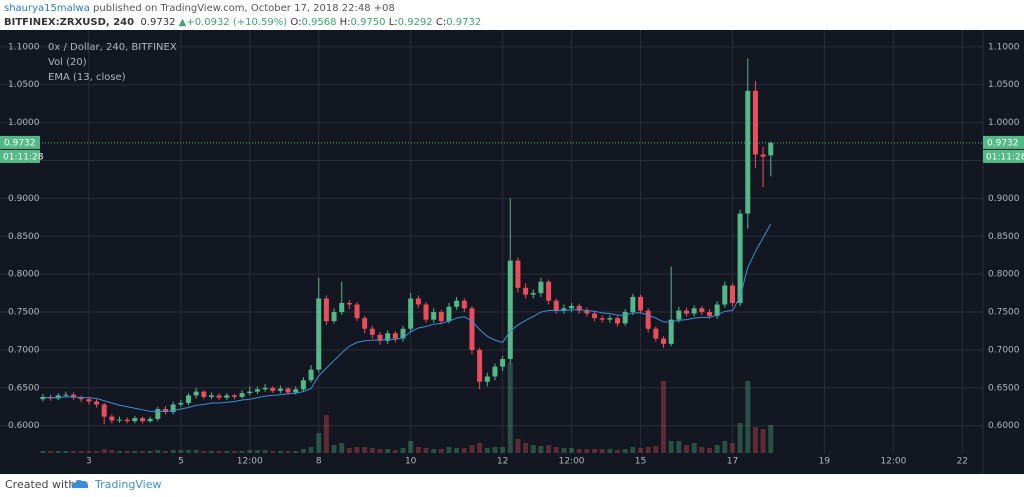  I want to click on x-tick-label: 15, so click(640, 462).